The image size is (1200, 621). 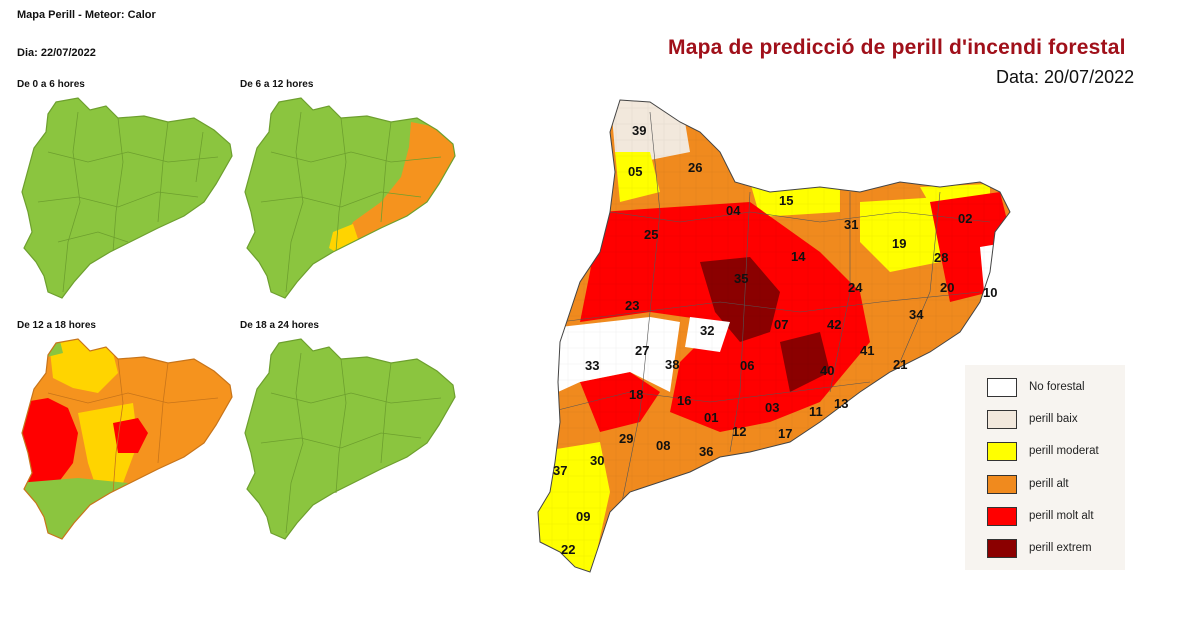 What do you see at coordinates (1057, 387) in the screenshot?
I see `legend-label: No forestal` at bounding box center [1057, 387].